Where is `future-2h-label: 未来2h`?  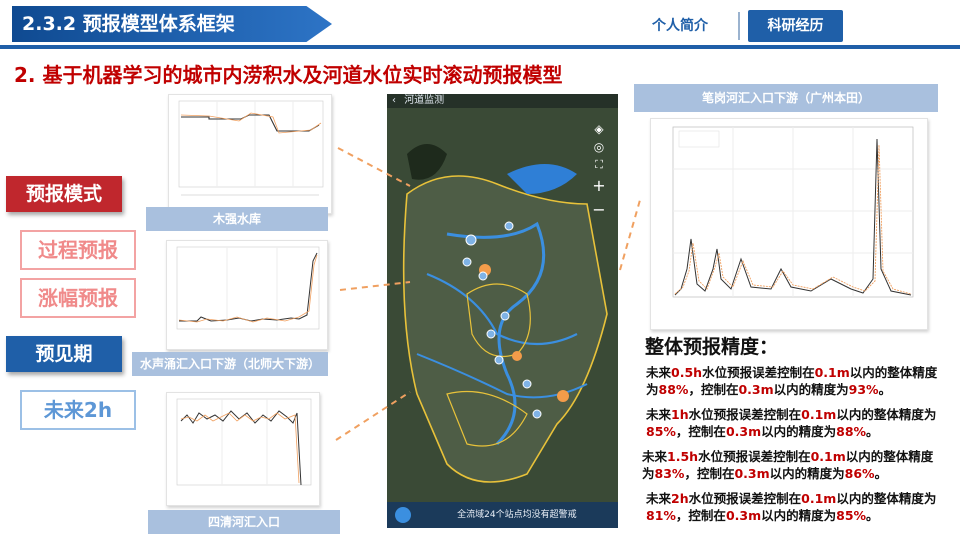 future-2h-label: 未来2h is located at coordinates (78, 410).